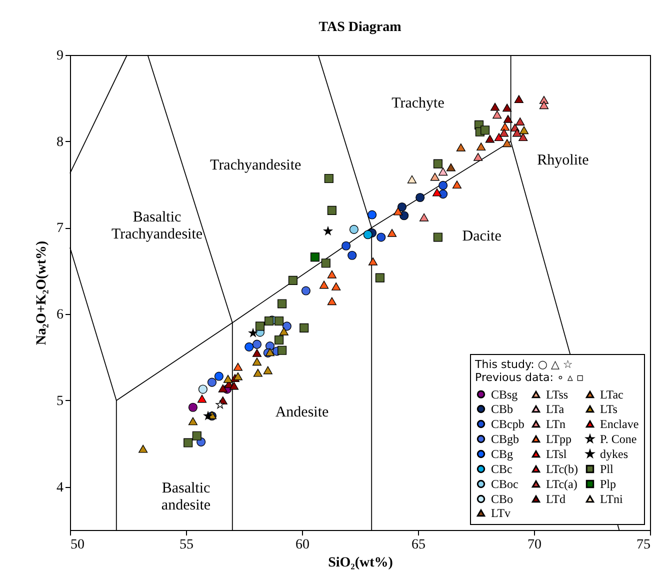 The width and height of the screenshot is (656, 582). Describe the element at coordinates (505, 439) in the screenshot. I see `legend-label: CBgb` at that location.